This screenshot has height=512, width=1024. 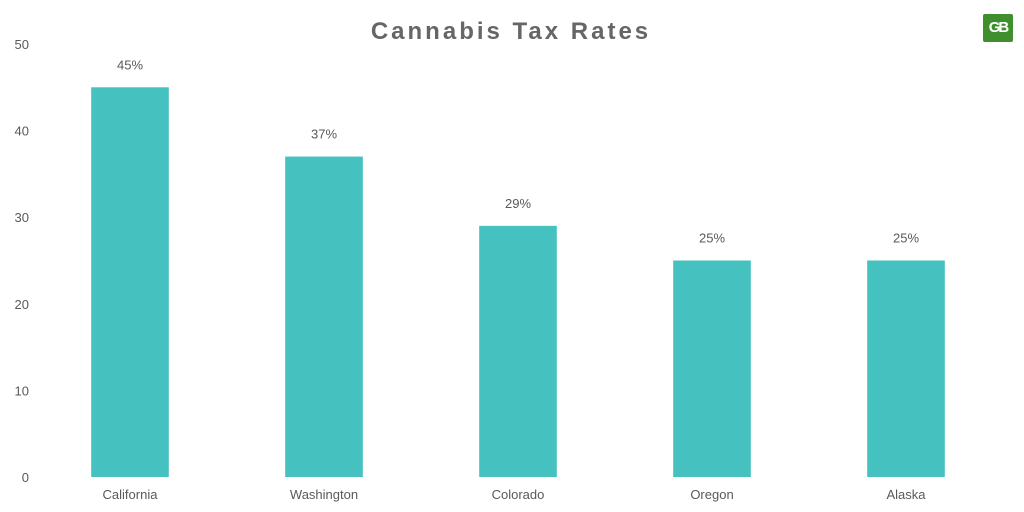 What do you see at coordinates (22, 44) in the screenshot?
I see `y-tick-label: 50` at bounding box center [22, 44].